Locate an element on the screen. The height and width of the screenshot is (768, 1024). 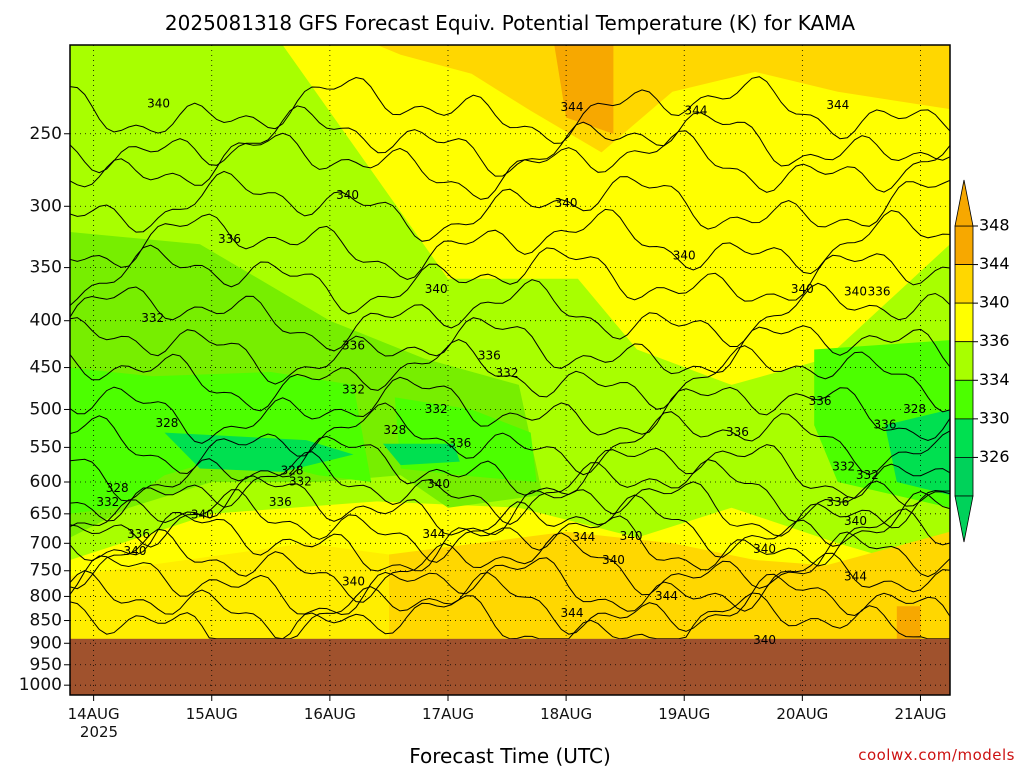
x-tick-label: 20AUG is located at coordinates (802, 714).